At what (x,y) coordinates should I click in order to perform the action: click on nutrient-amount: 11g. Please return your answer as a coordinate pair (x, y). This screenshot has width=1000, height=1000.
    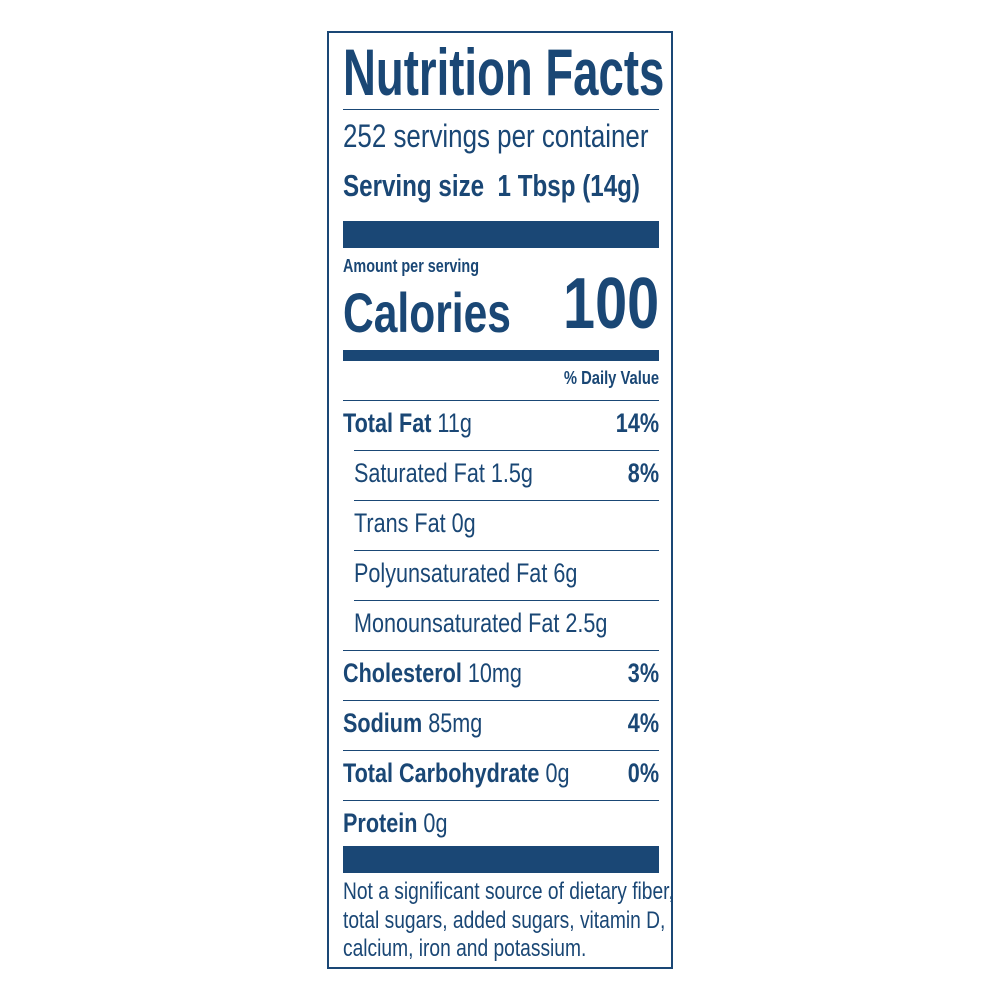
    Looking at the image, I should click on (454, 423).